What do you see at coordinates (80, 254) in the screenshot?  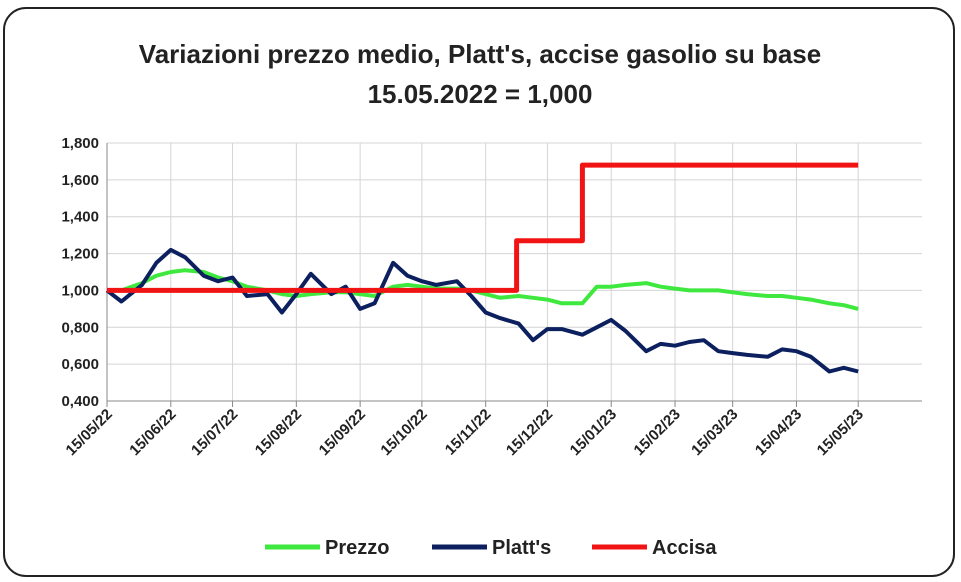 I see `y-tick-label: 1,200` at bounding box center [80, 254].